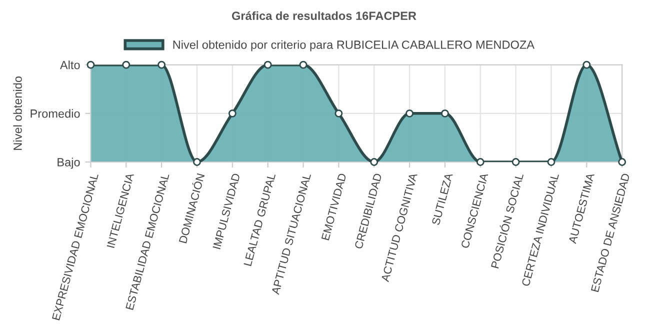 This screenshot has width=648, height=324. I want to click on y-axis-title: Nivel obtenido, so click(17, 113).